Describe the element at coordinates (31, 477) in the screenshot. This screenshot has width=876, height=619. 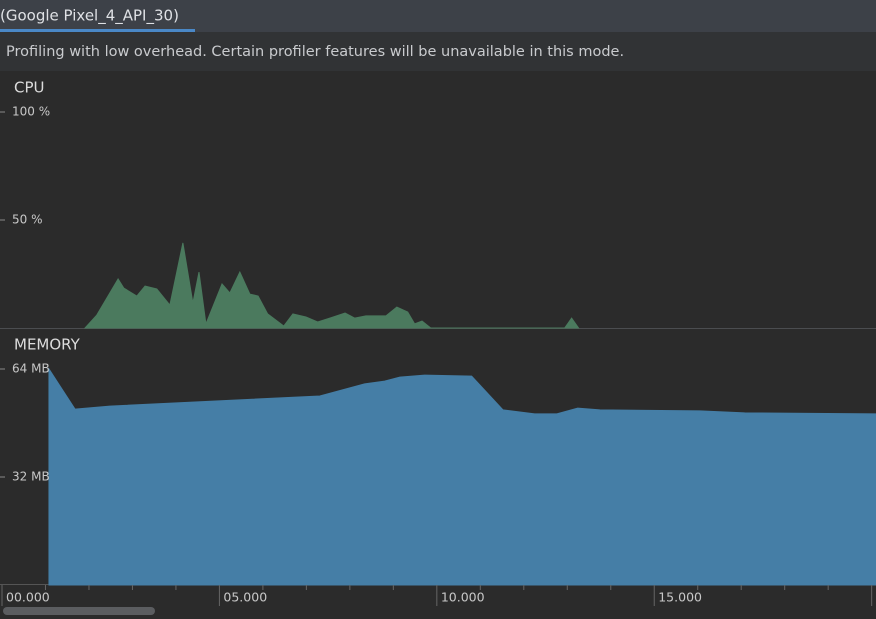
I see `y-tick-label: 32 MB` at that location.